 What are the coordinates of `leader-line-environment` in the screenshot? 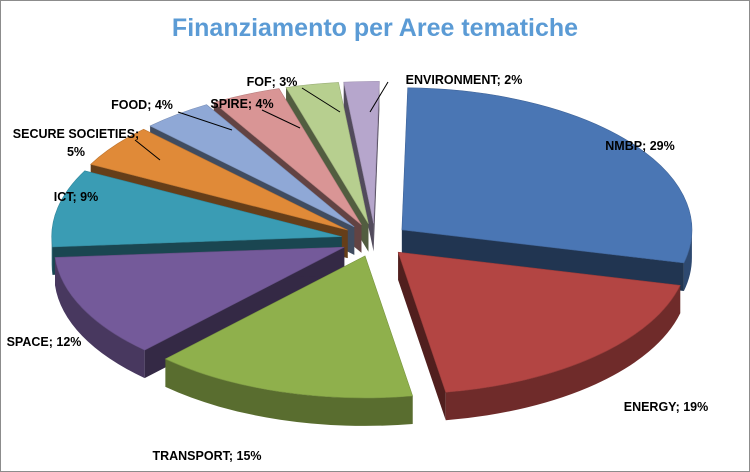 It's located at (379, 97).